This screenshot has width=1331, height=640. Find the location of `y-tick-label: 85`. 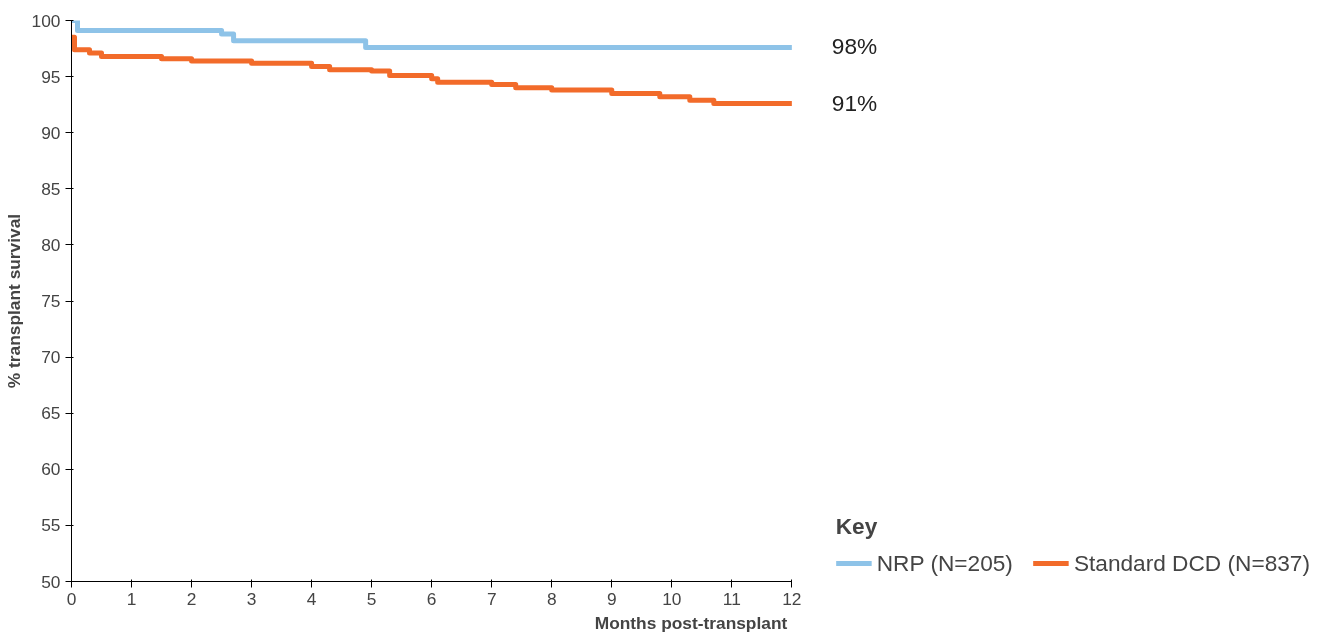

y-tick-label: 85 is located at coordinates (51, 188).